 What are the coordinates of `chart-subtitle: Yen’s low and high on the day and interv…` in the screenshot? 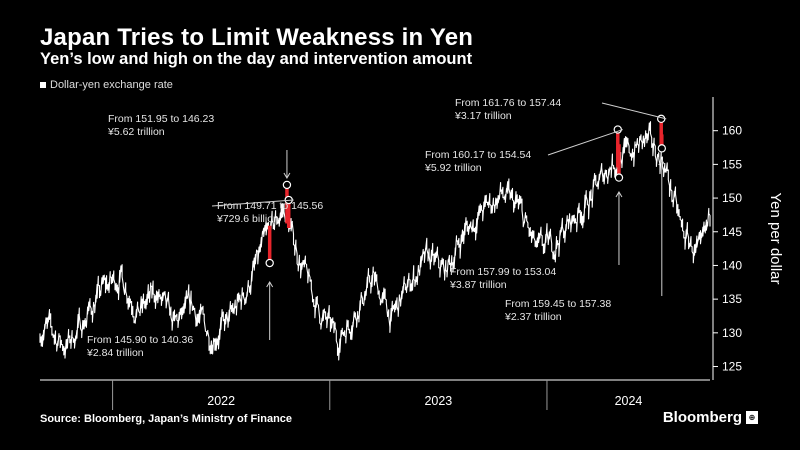 It's located at (256, 59).